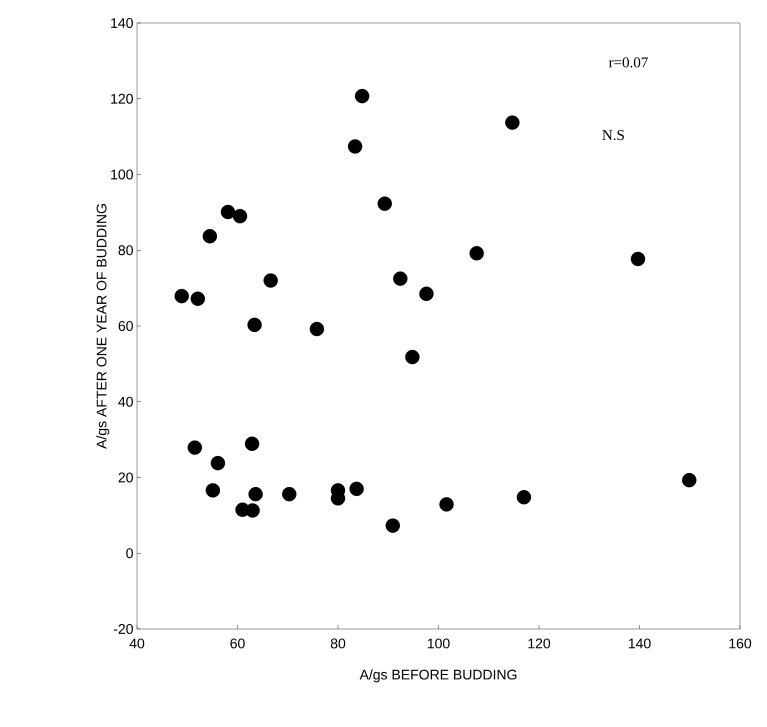 Image resolution: width=767 pixels, height=727 pixels. What do you see at coordinates (129, 553) in the screenshot?
I see `y-tick-label: 0` at bounding box center [129, 553].